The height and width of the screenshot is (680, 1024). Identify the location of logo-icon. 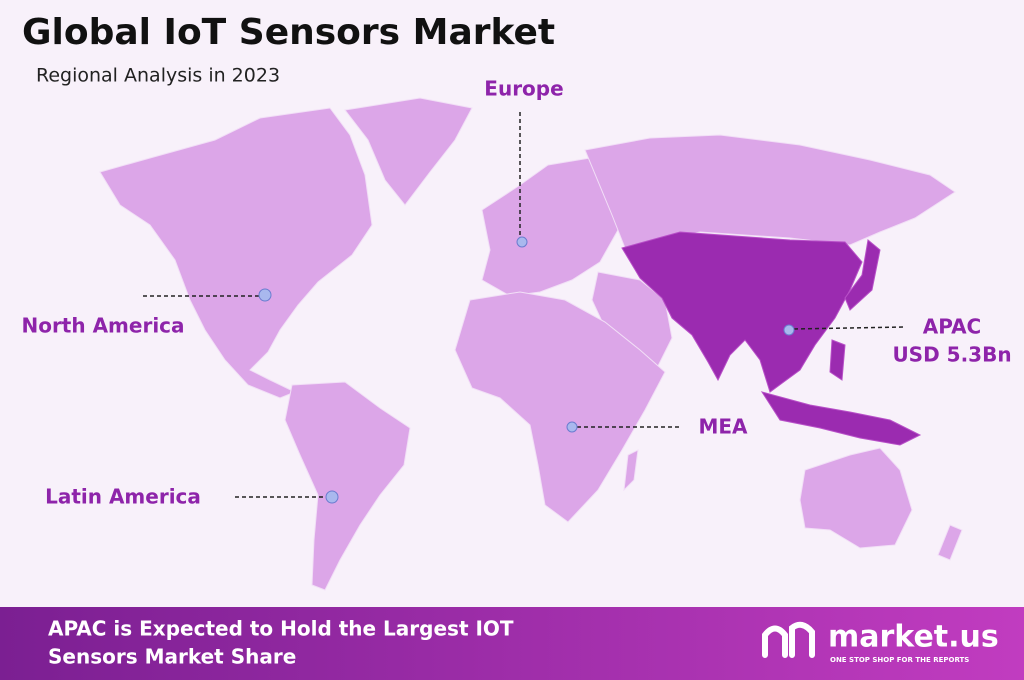
(788, 639).